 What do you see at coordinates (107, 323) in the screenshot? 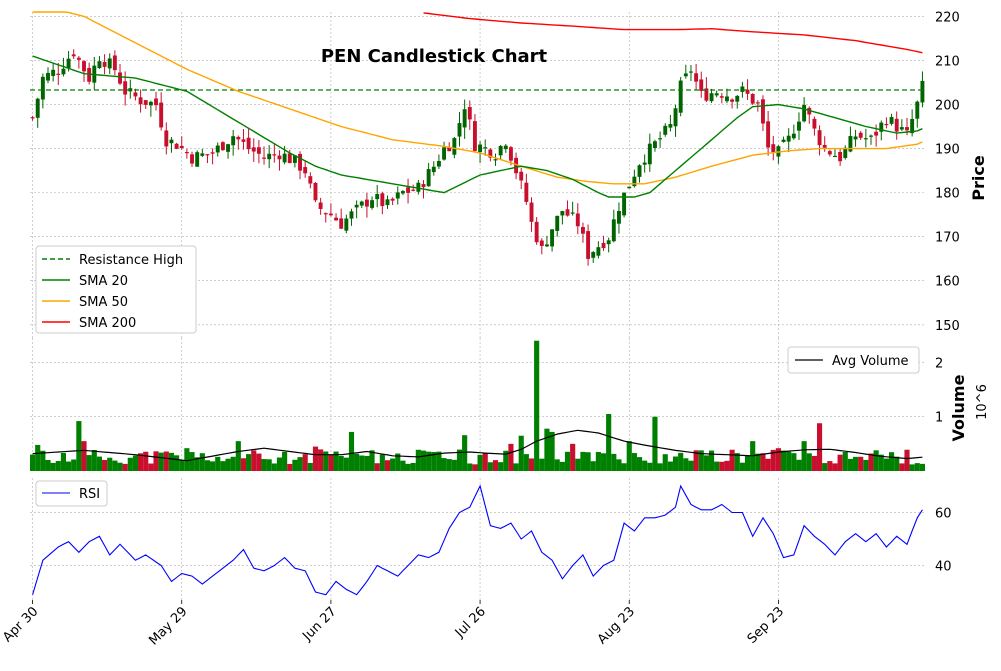
I see `legend-label: SMA 200` at bounding box center [107, 323].